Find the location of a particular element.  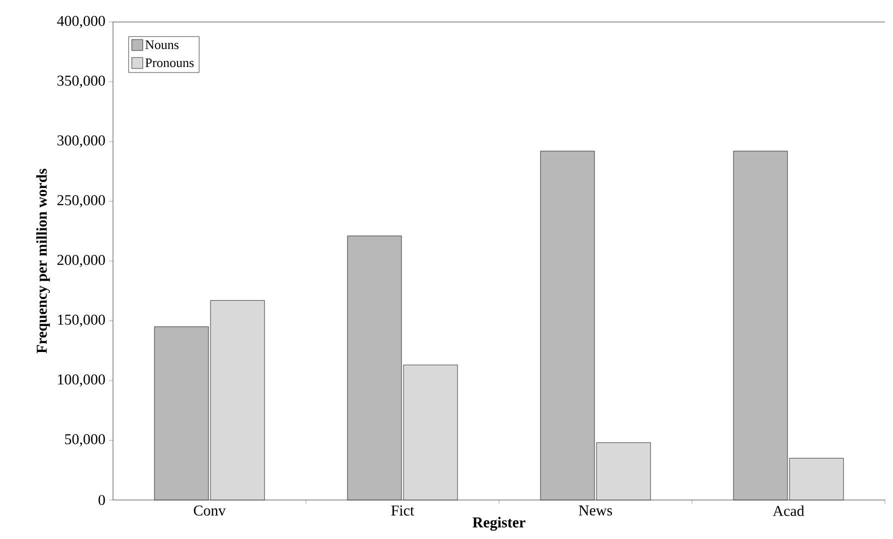

x-tick-label: Fict is located at coordinates (402, 511).